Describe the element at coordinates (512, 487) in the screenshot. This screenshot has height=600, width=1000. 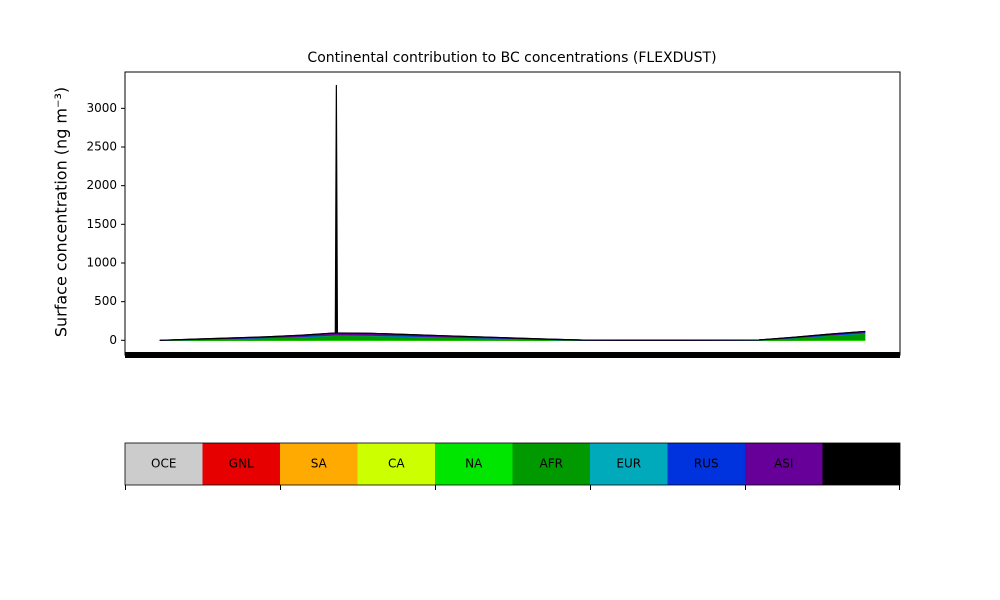
I see `colorbar-ticks` at that location.